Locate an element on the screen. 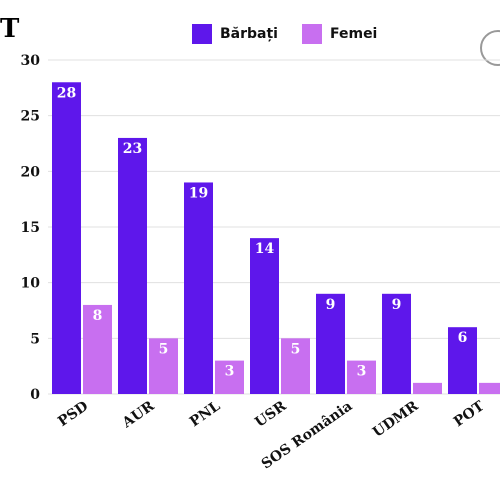  y-tick-label: 20 is located at coordinates (31, 172).